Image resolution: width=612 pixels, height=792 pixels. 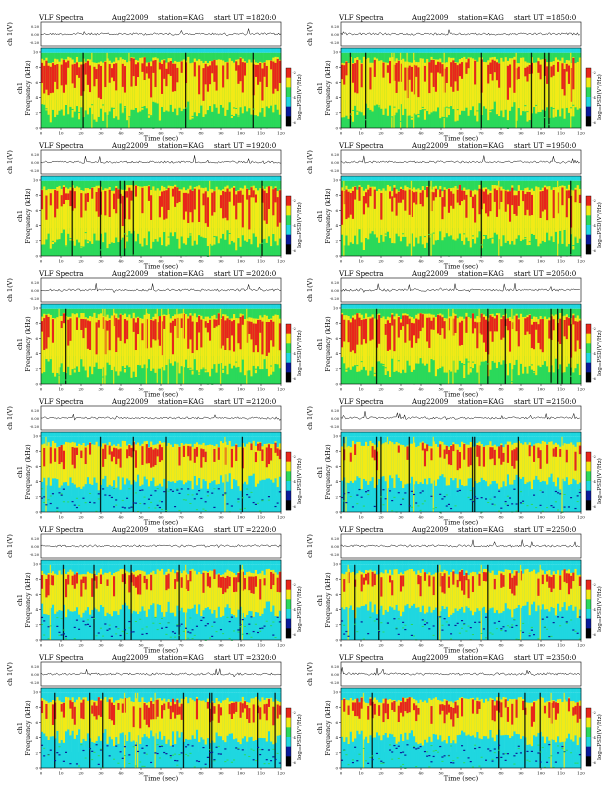 What do you see at coordinates (28, 728) in the screenshot?
I see `spectrogram-ylabel-frequency: Frequency (kHz)` at bounding box center [28, 728].